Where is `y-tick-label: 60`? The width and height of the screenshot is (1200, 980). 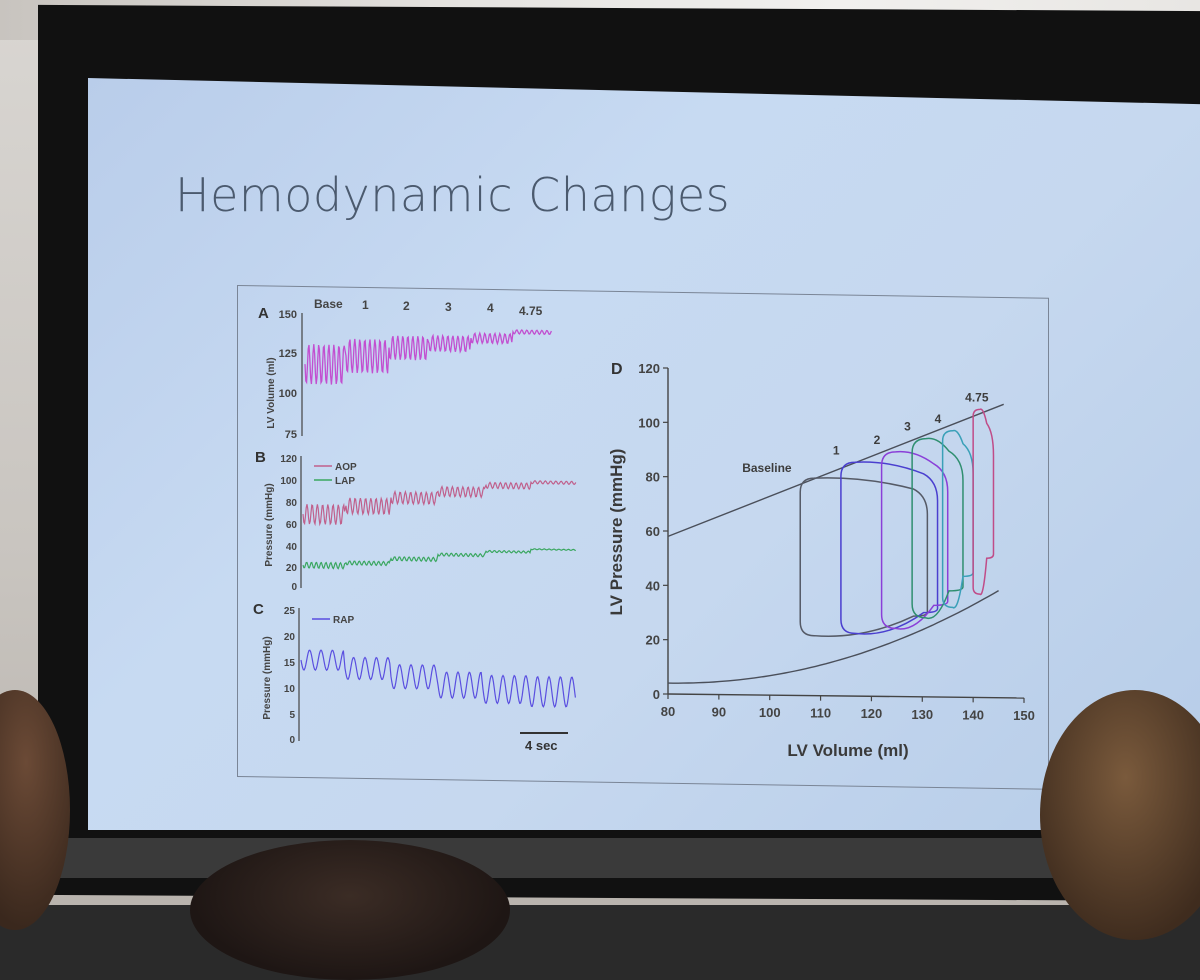
y-tick-label: 60 is located at coordinates (653, 531).